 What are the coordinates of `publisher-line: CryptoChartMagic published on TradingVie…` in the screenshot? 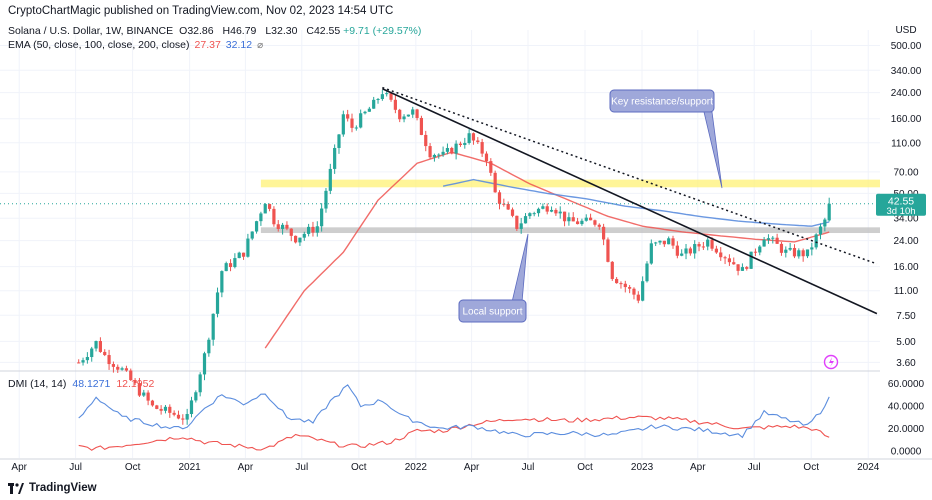 It's located at (201, 11).